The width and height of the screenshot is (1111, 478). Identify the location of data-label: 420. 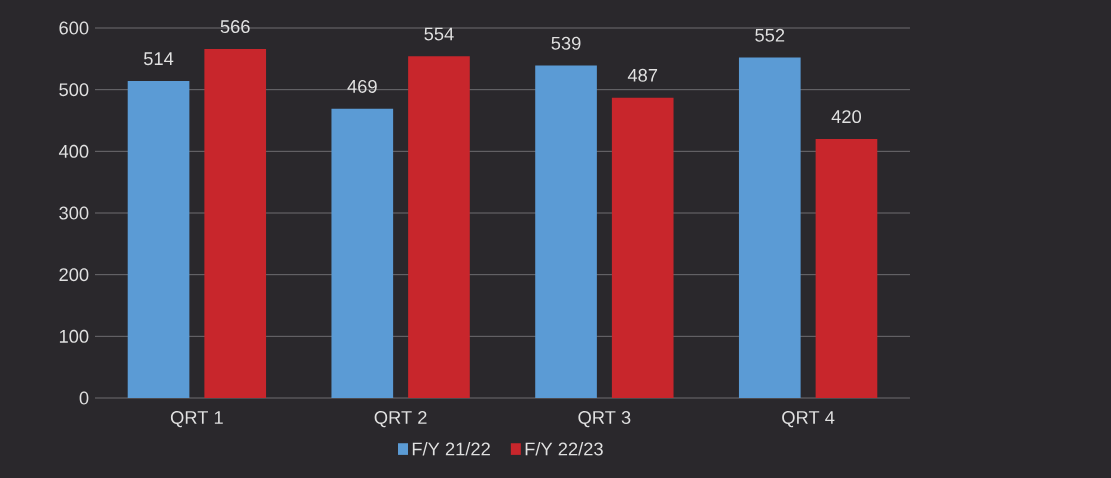
(846, 117).